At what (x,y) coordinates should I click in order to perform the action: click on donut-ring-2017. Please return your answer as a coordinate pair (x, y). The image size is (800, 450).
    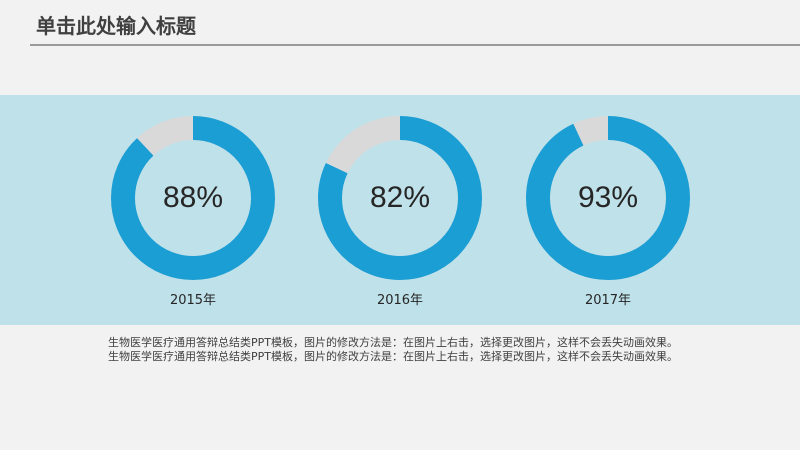
    Looking at the image, I should click on (608, 198).